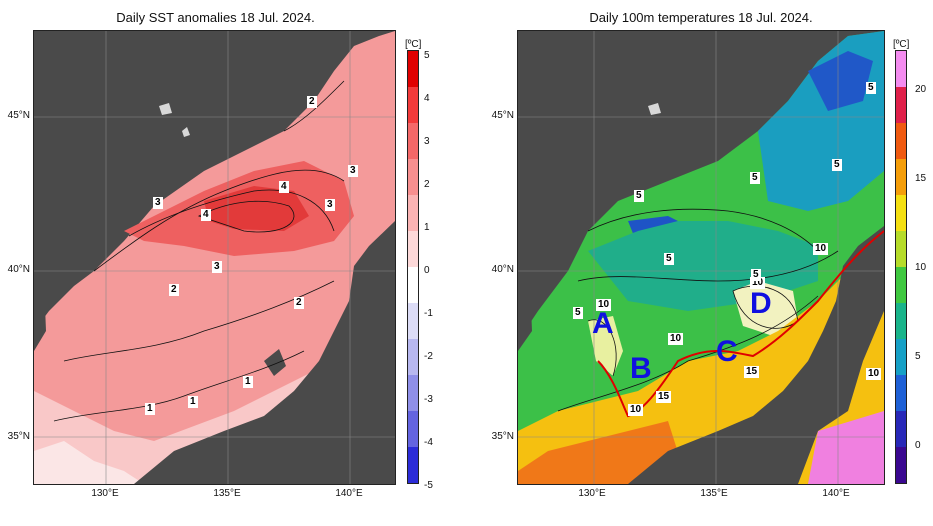 The image size is (933, 526). I want to click on very-hot-southeast, so click(846, 447).